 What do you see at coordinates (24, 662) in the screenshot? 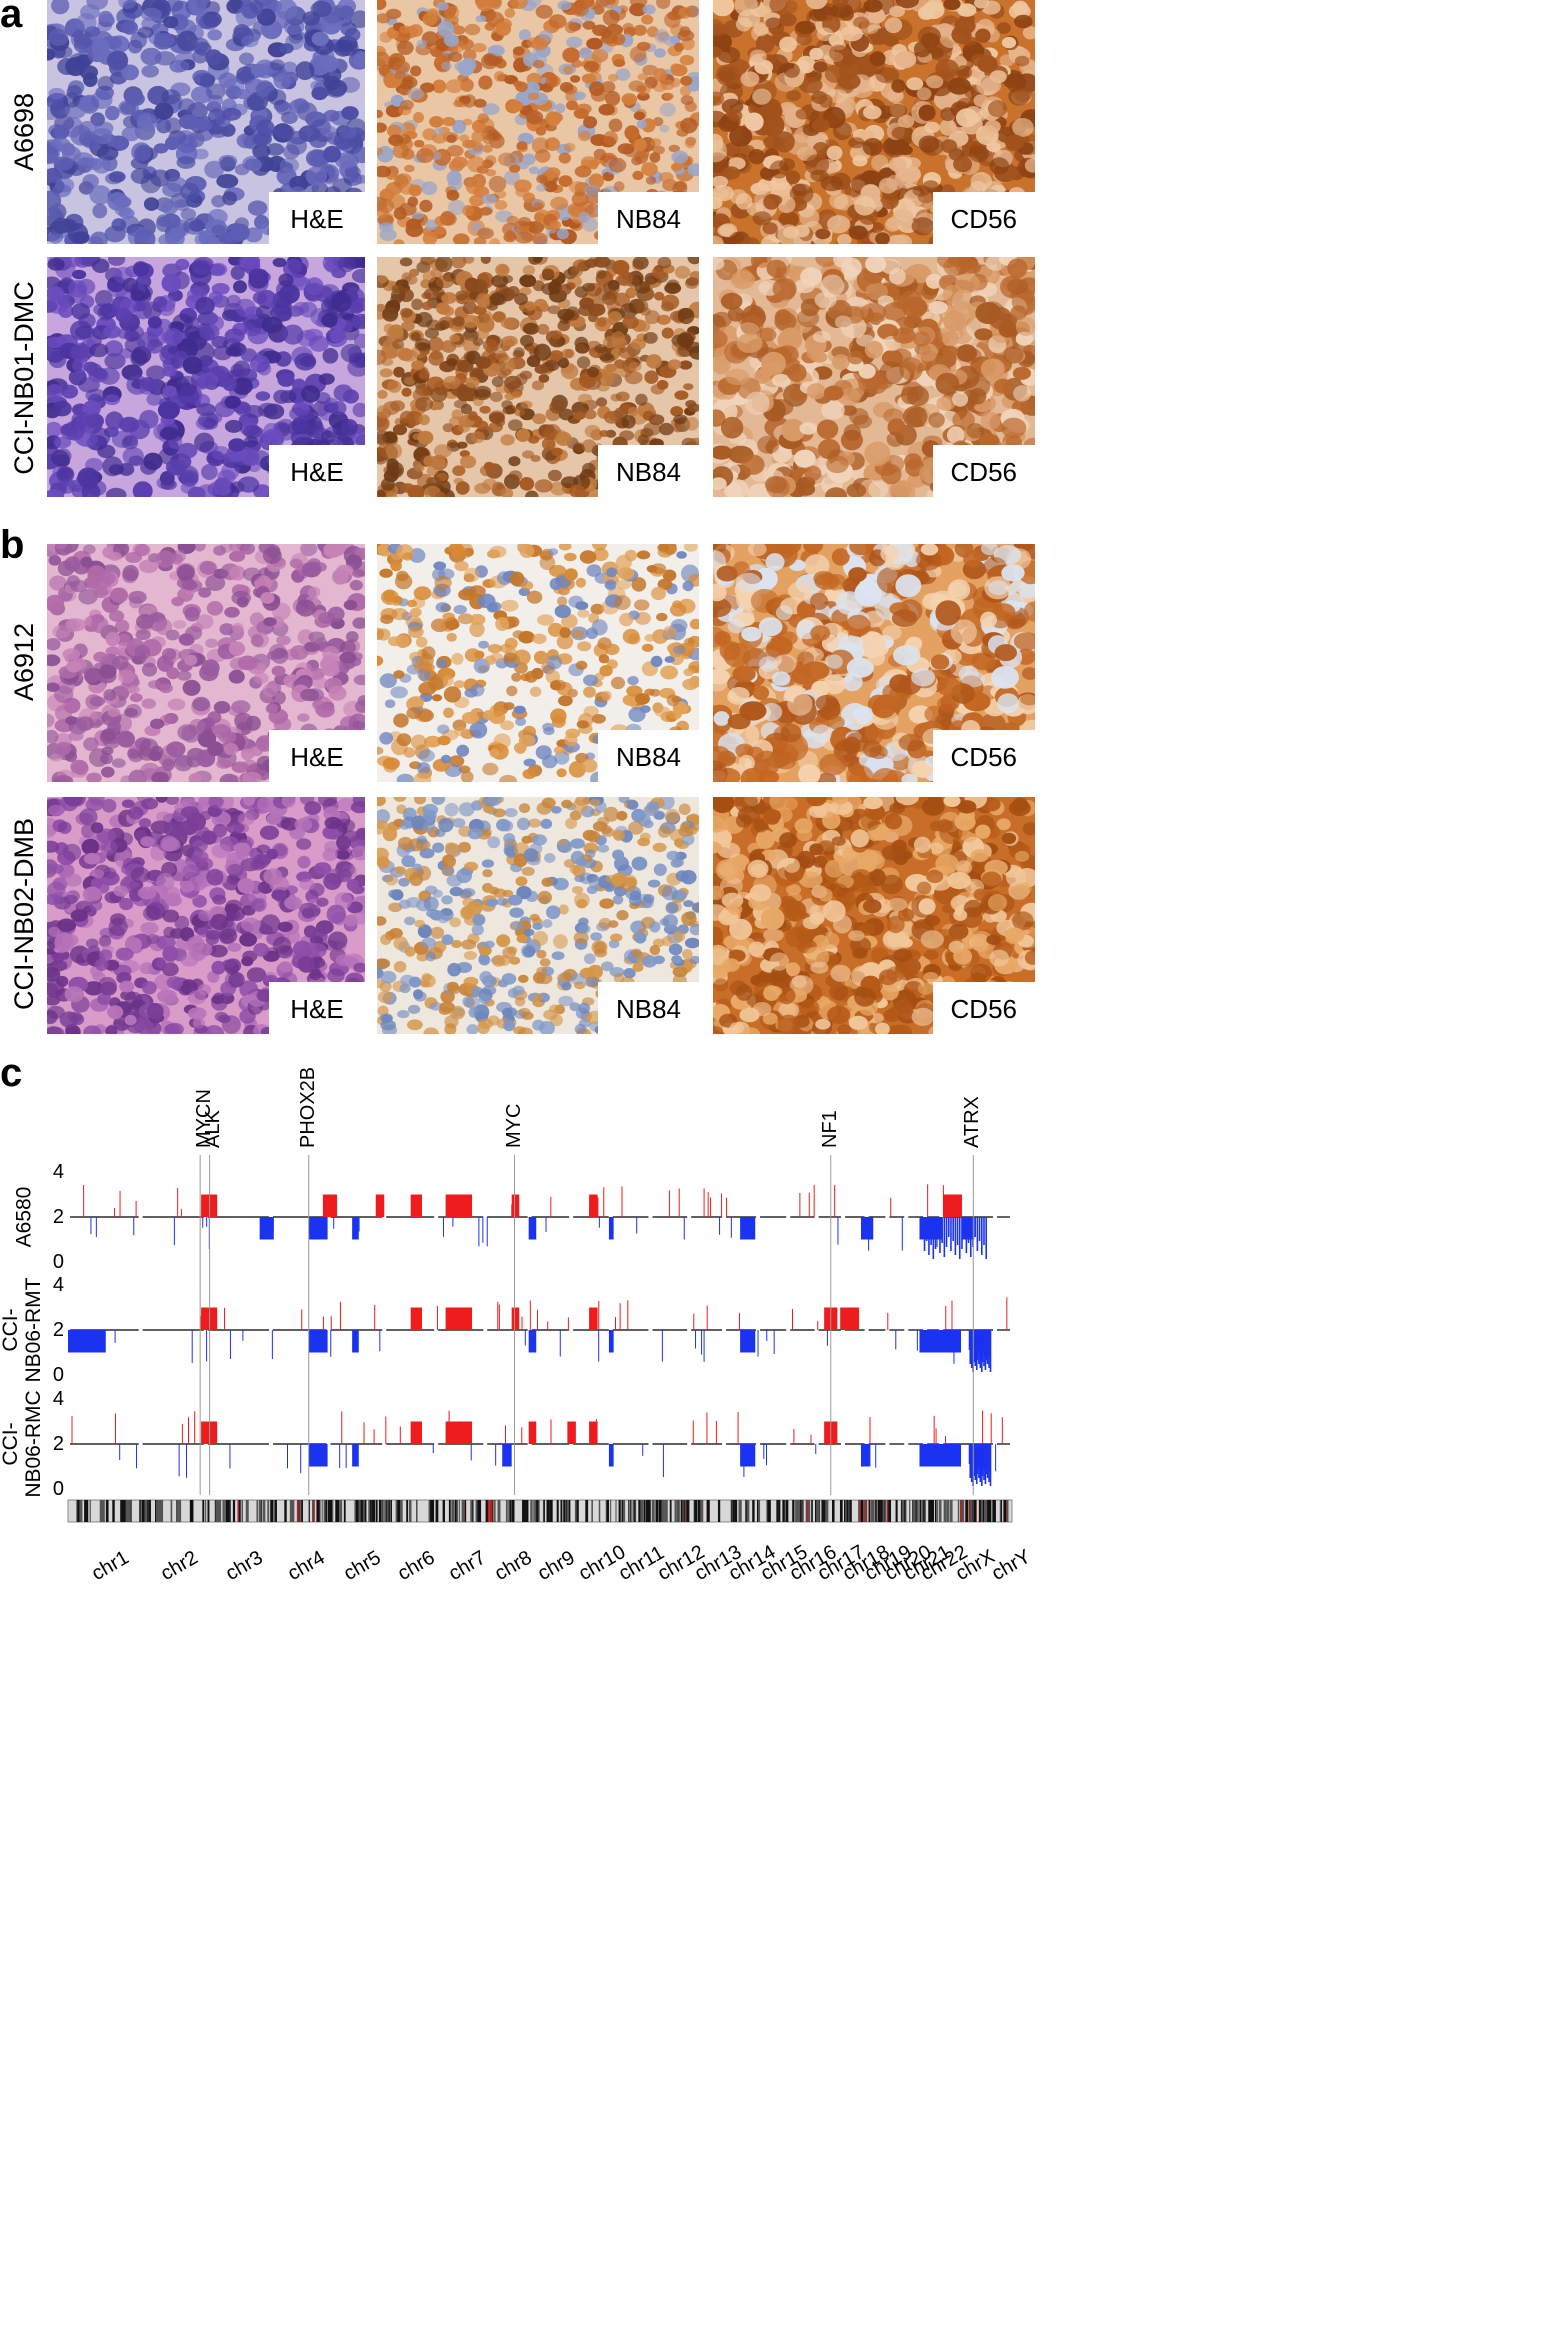
I see `row-label-b1: A6912` at bounding box center [24, 662].